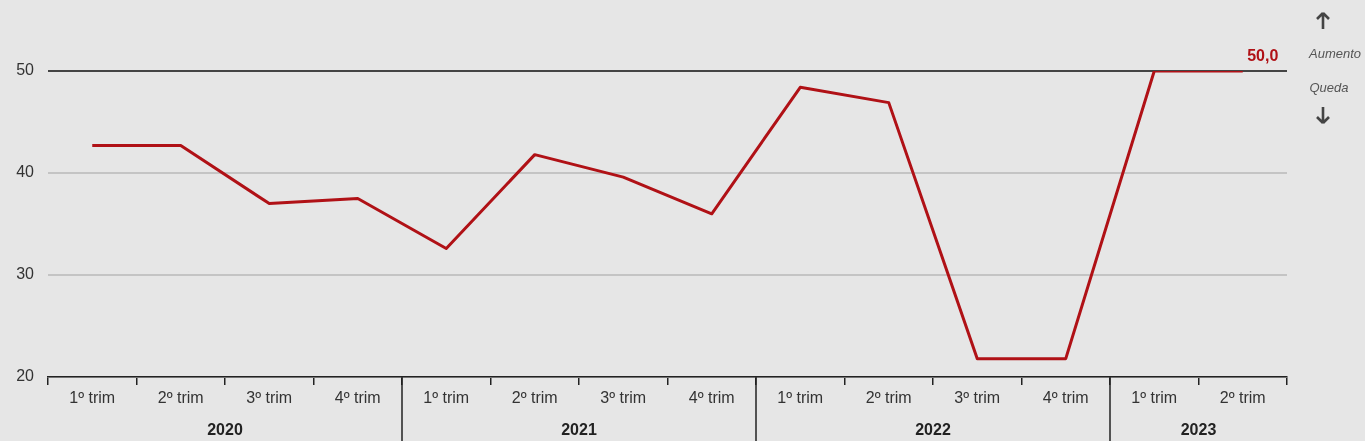 Image resolution: width=1365 pixels, height=441 pixels. I want to click on text: Queda, so click(1329, 87).